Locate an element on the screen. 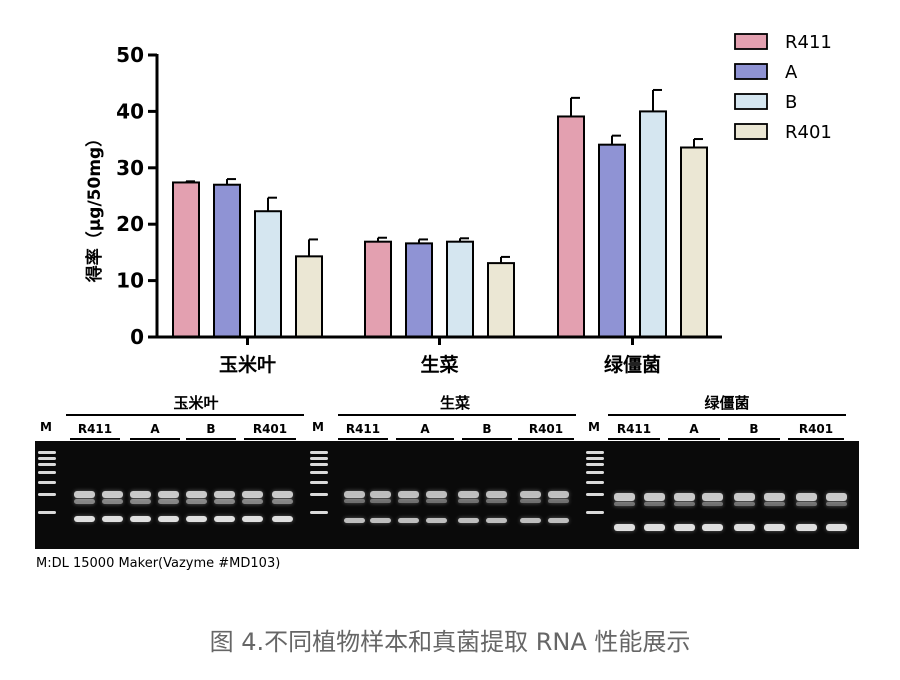  x-tick-label: 玉米叶 is located at coordinates (247, 364).